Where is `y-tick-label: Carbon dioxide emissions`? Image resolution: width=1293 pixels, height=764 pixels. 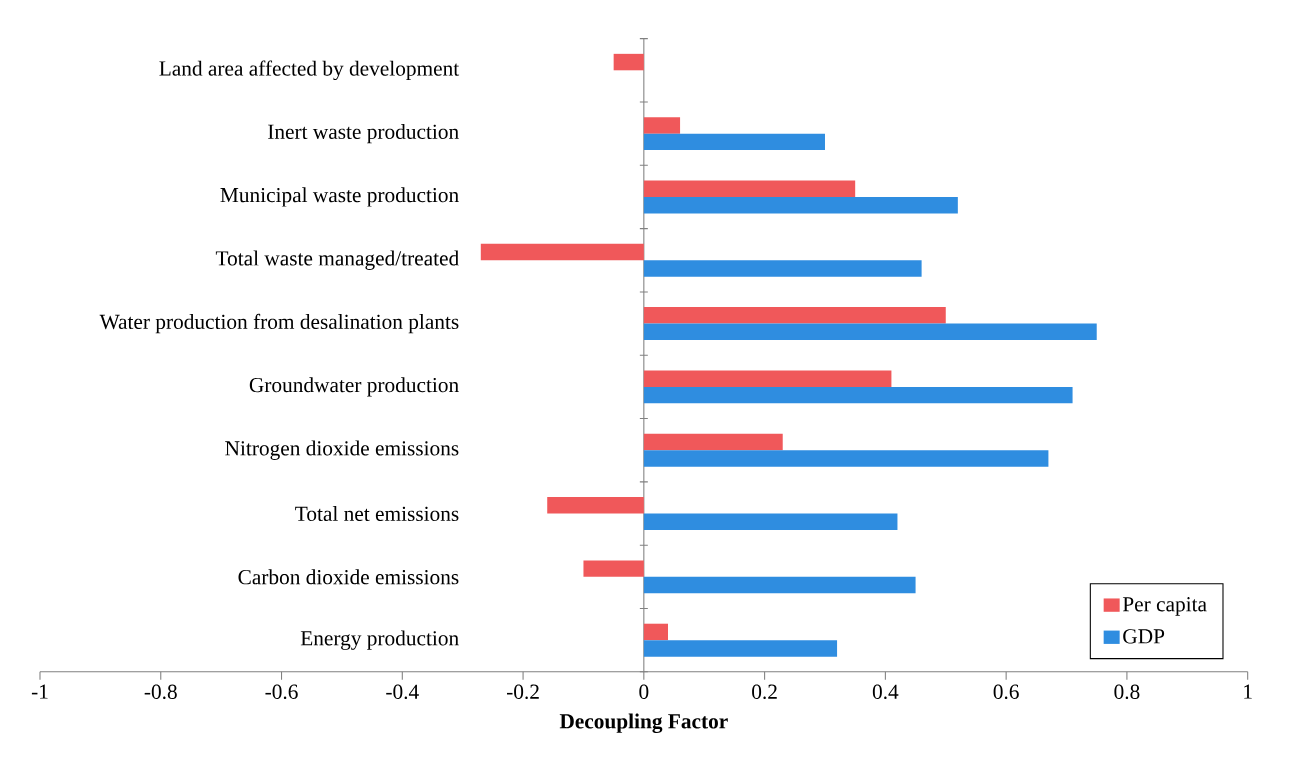
y-tick-label: Carbon dioxide emissions is located at coordinates (348, 577).